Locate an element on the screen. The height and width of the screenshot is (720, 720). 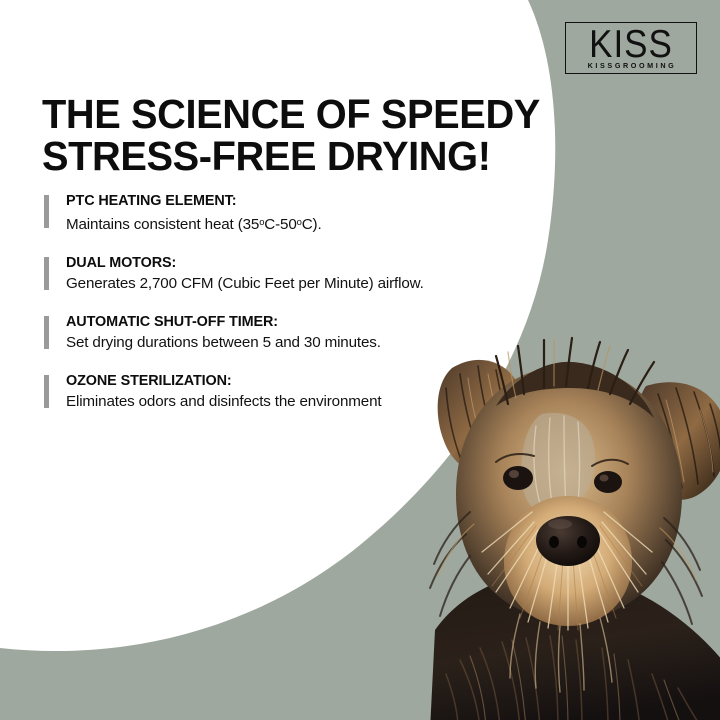
chin-fluff is located at coordinates (561, 653).